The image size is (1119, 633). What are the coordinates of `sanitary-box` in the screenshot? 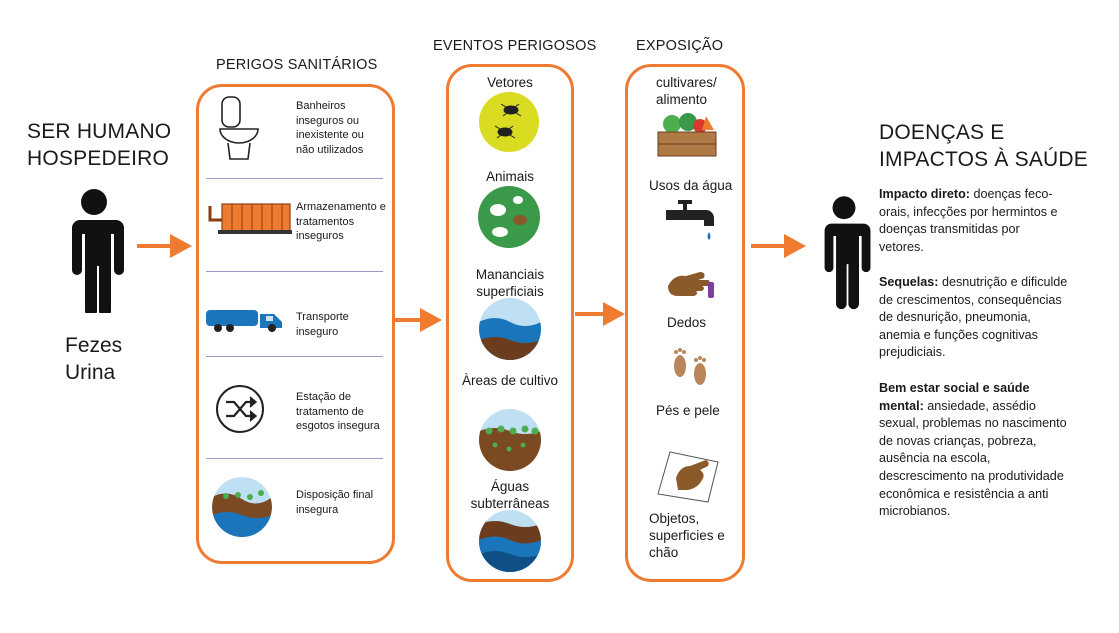 It's located at (295, 324).